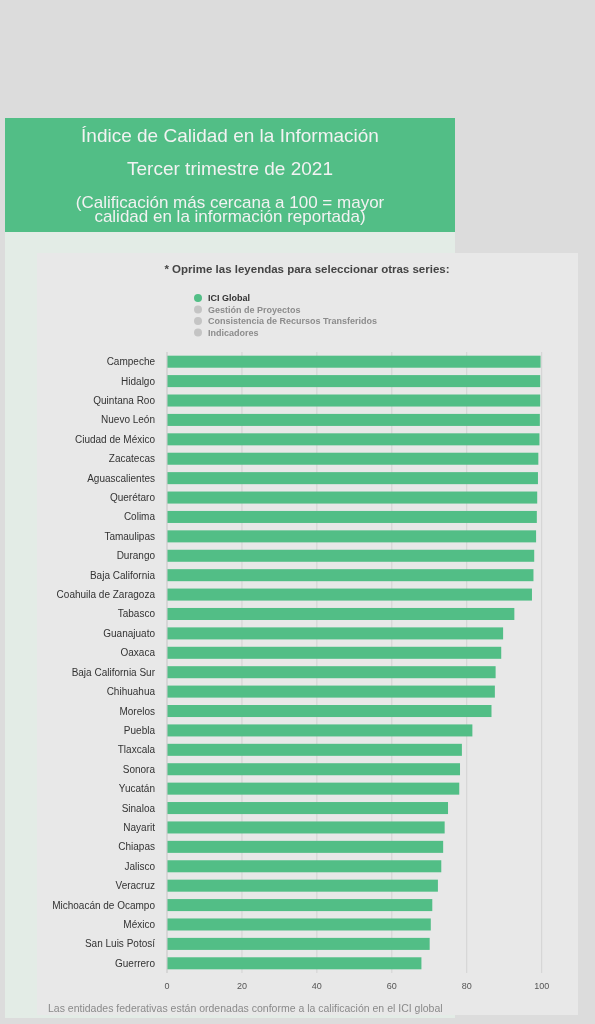 The width and height of the screenshot is (595, 1024). What do you see at coordinates (254, 309) in the screenshot?
I see `legend-label: Gestión de Proyectos` at bounding box center [254, 309].